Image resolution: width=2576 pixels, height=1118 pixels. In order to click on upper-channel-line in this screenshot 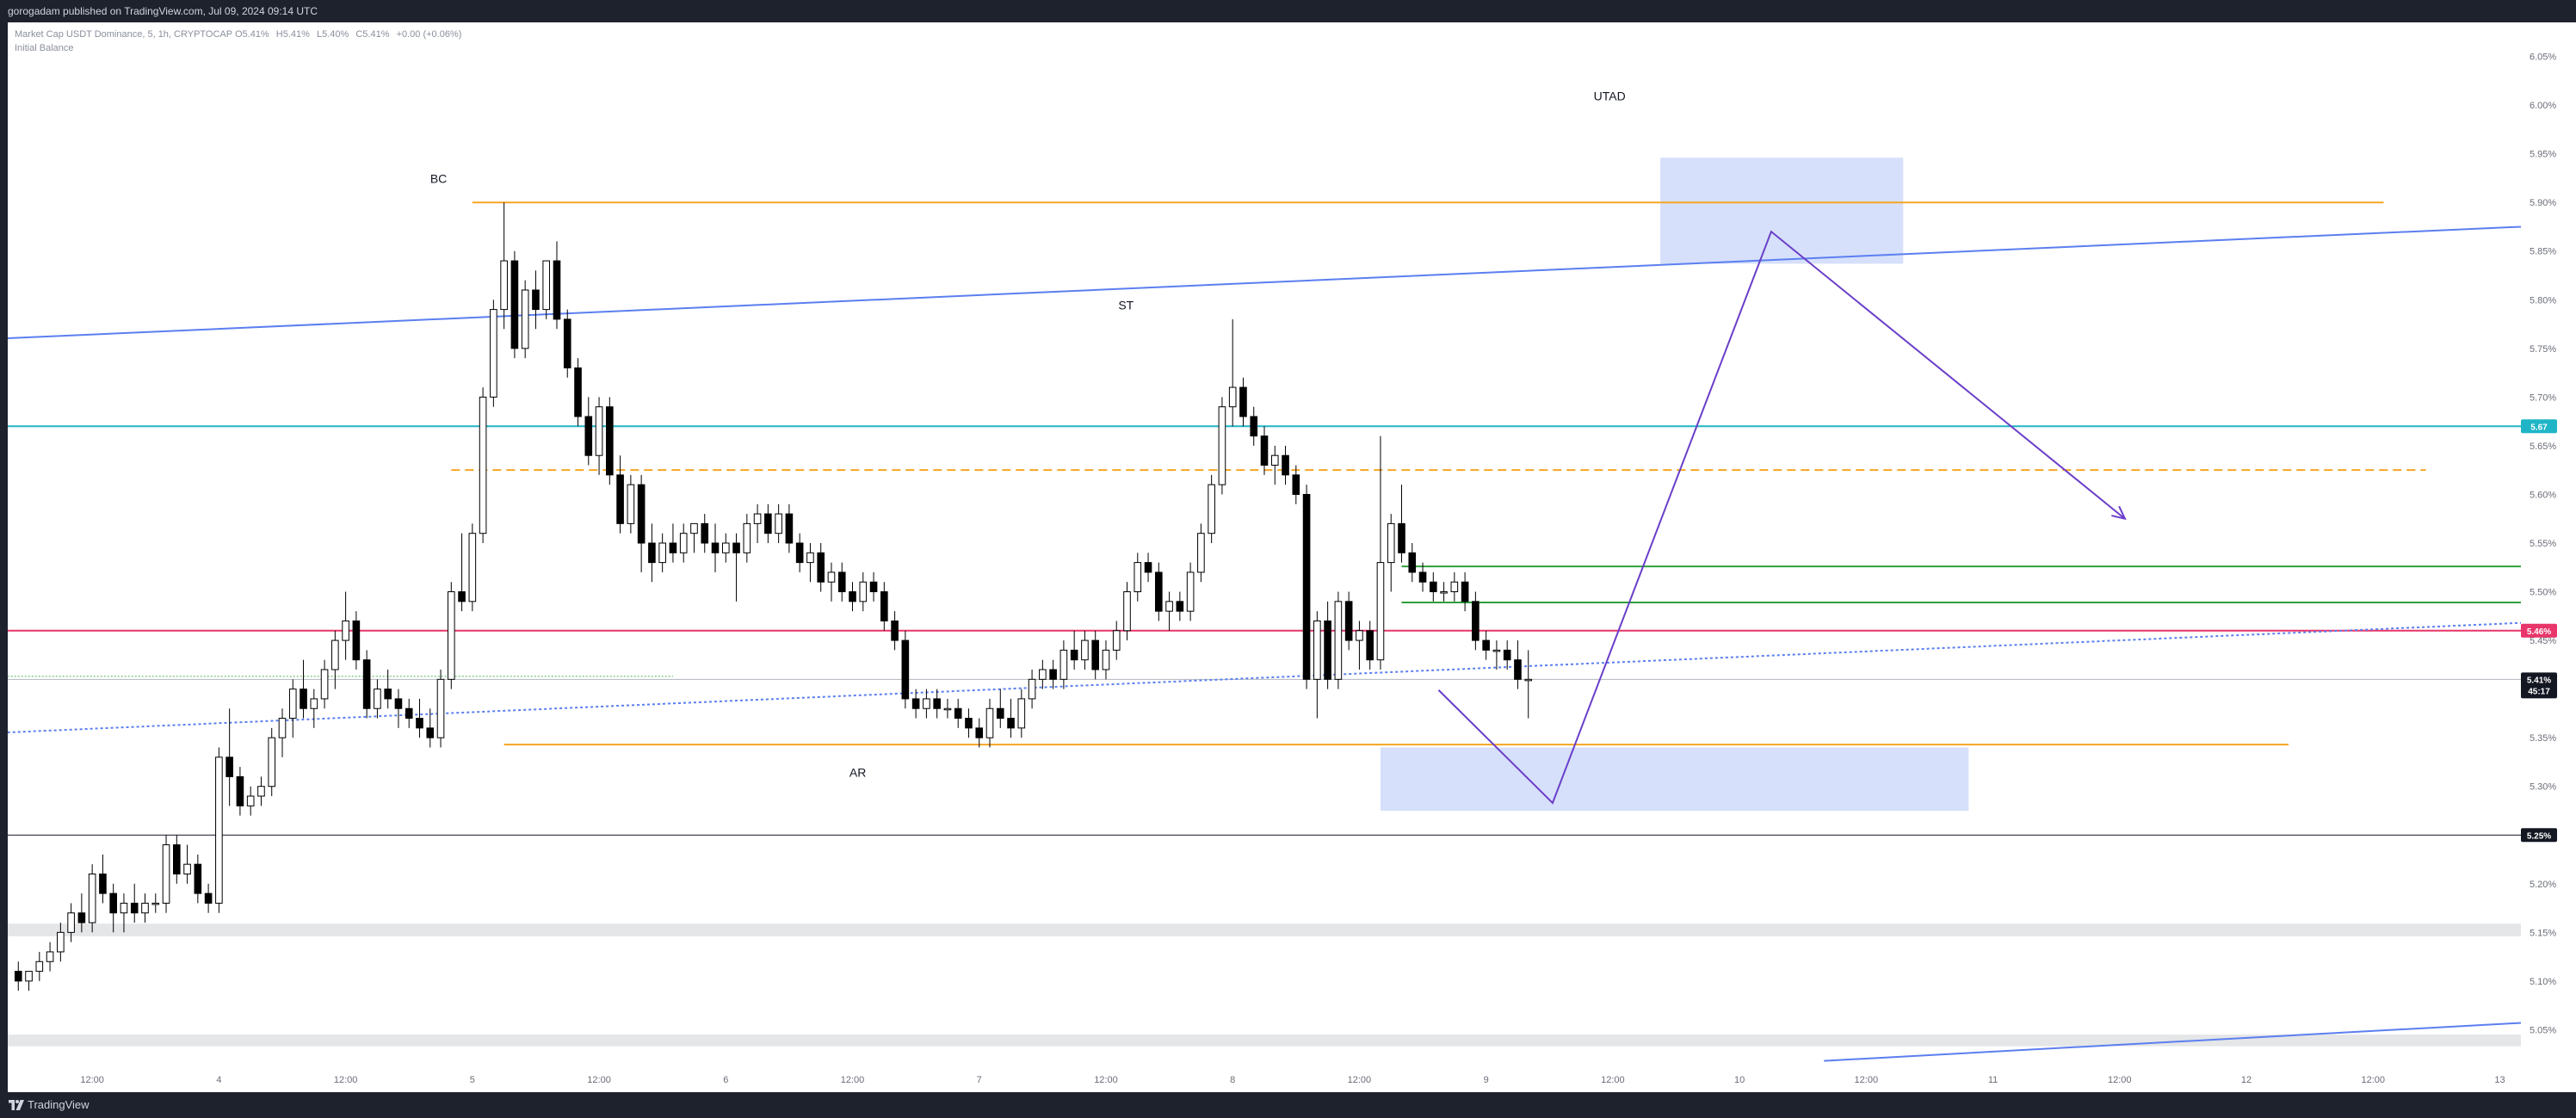, I will do `click(1265, 282)`.